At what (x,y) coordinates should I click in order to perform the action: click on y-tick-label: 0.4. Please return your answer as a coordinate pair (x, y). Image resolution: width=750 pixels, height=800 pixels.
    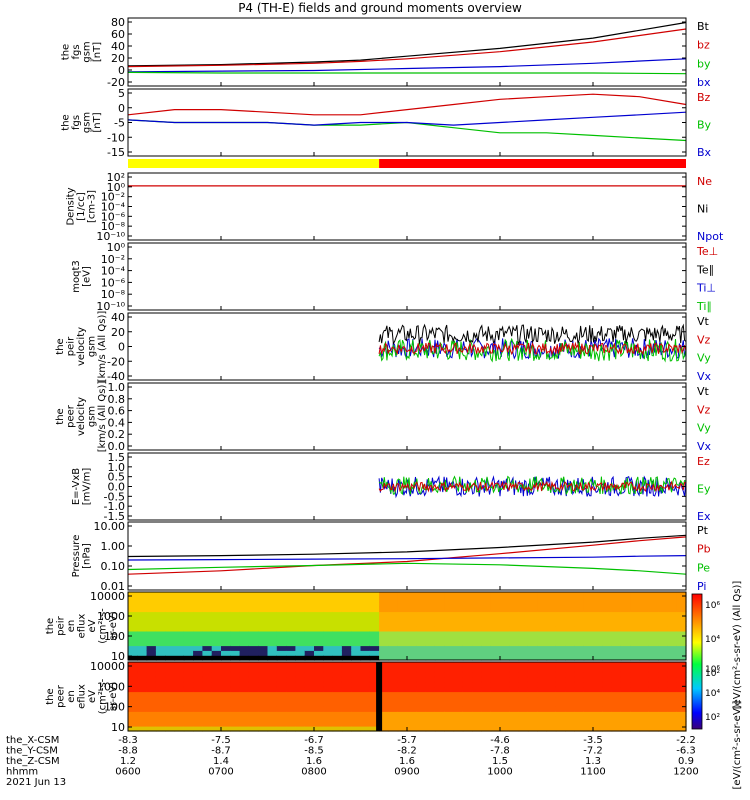
    Looking at the image, I should click on (117, 422).